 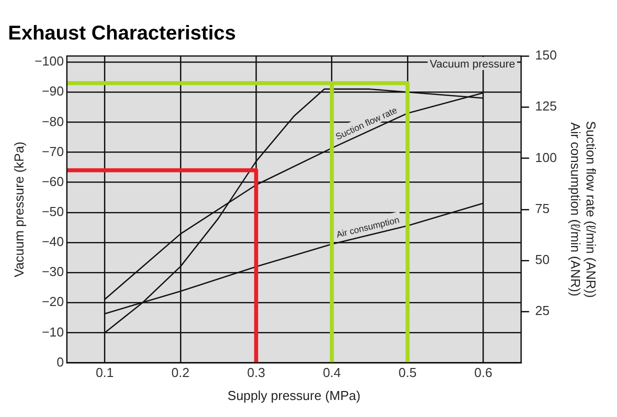 What do you see at coordinates (122, 33) in the screenshot?
I see `chart-title: Exhaust Characteristics` at bounding box center [122, 33].